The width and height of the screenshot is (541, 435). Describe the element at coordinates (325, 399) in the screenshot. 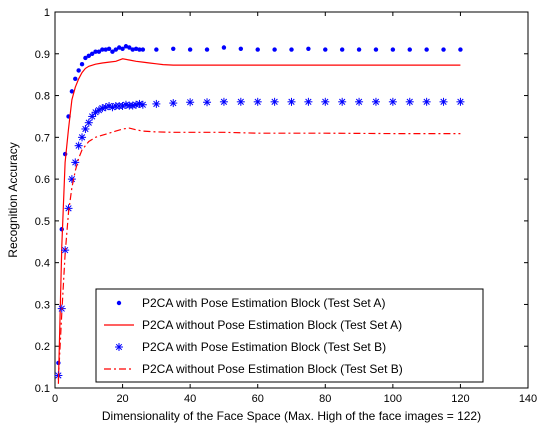

I see `x-tick-label: 80` at that location.